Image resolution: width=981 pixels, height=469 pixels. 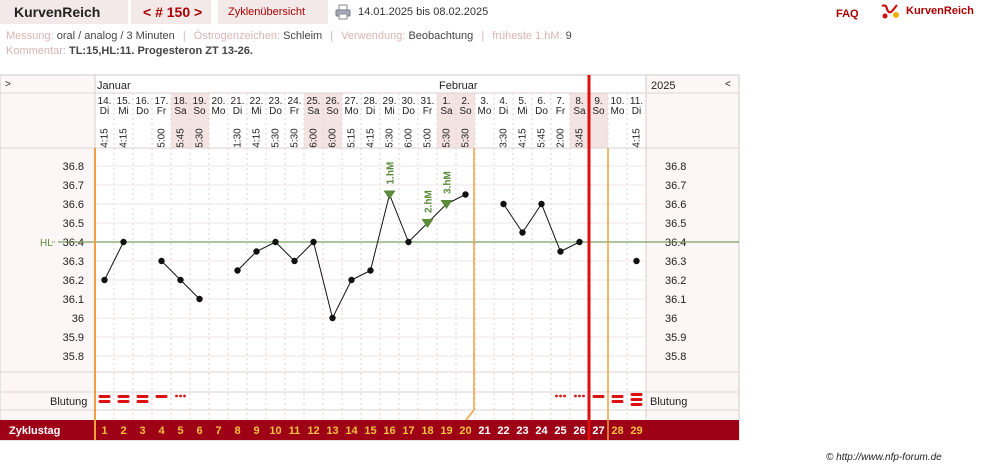 I want to click on y-tick-label-right: 36.3, so click(x=675, y=262).